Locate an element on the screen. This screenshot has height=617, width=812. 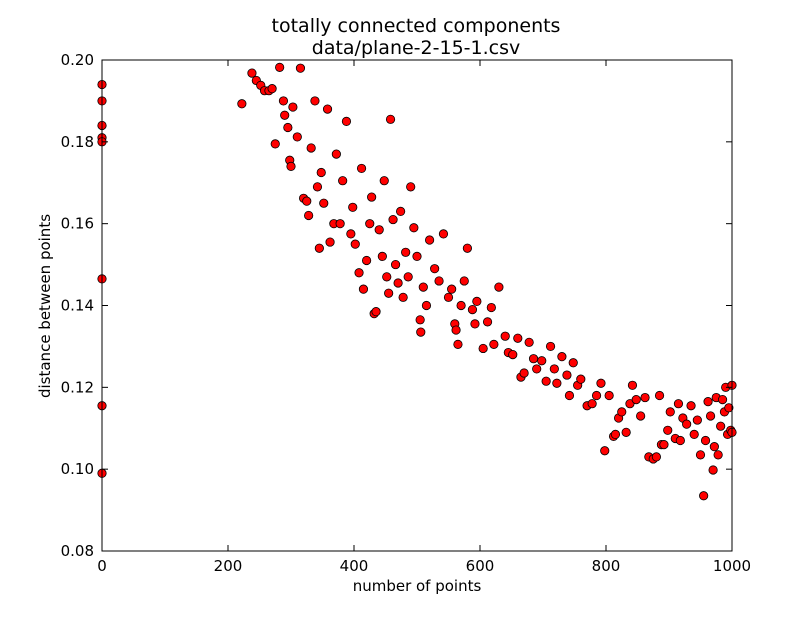
x-tick-label: 1000 is located at coordinates (732, 566).